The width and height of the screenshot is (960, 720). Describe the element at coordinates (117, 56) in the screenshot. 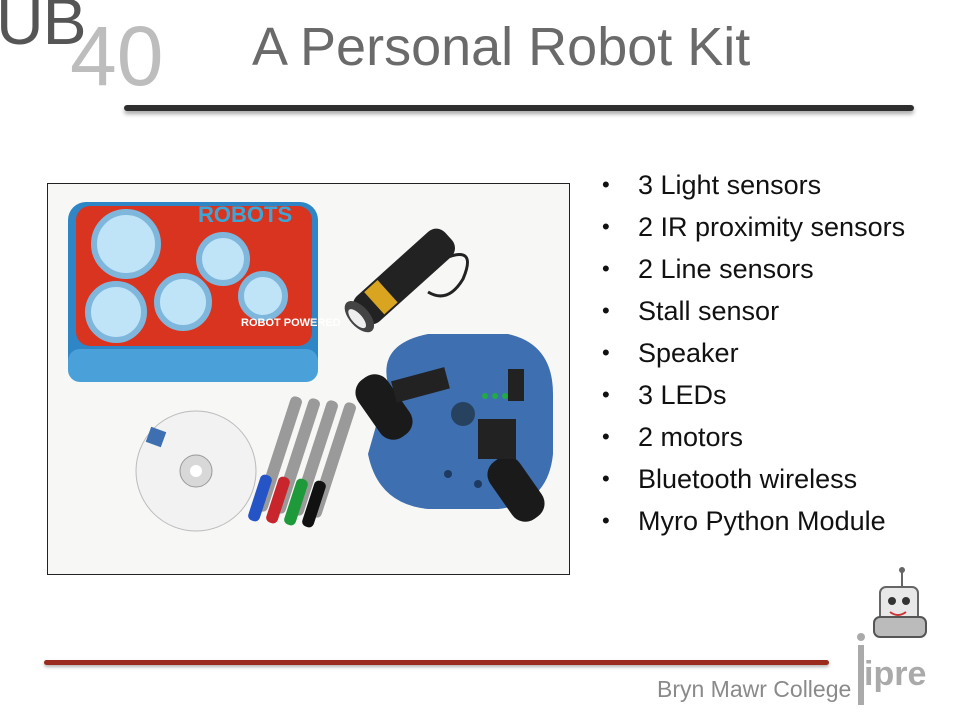

I see `logo-number: 40` at that location.